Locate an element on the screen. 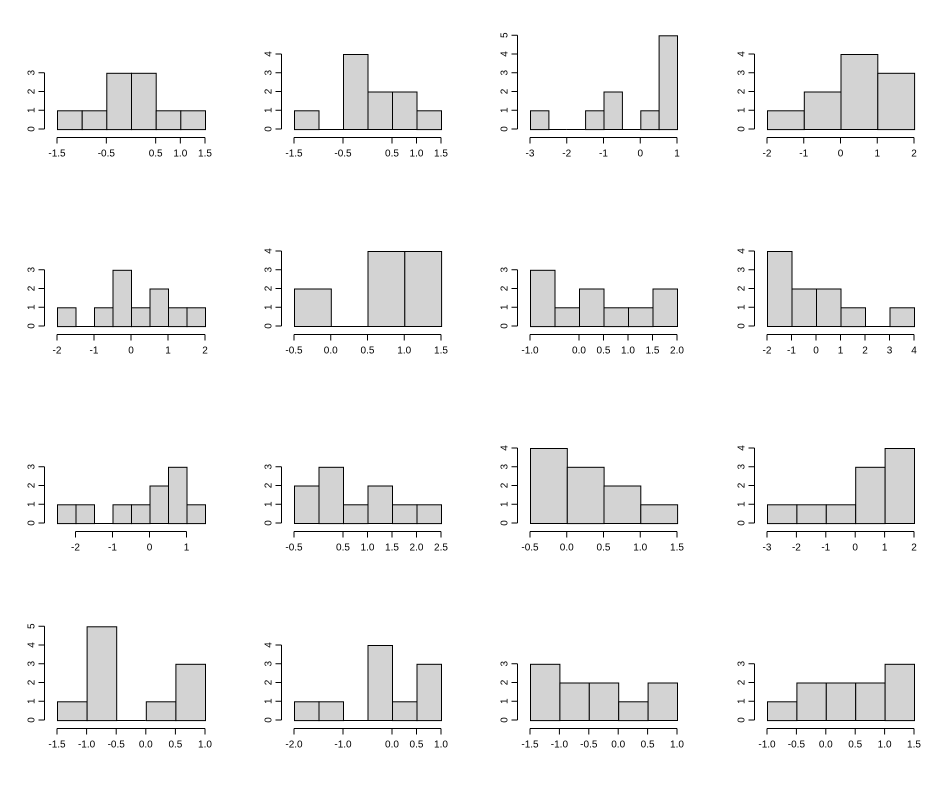 The image size is (947, 788). histogram-panel-9: -2 -1 0 1 0 1 2 3 is located at coordinates (116, 509).